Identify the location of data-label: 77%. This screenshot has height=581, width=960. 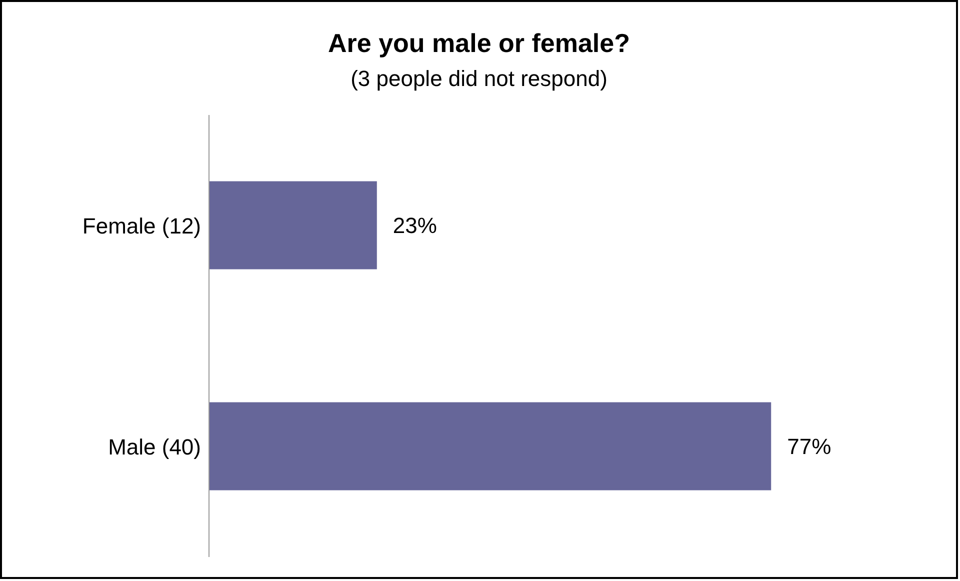
(809, 446).